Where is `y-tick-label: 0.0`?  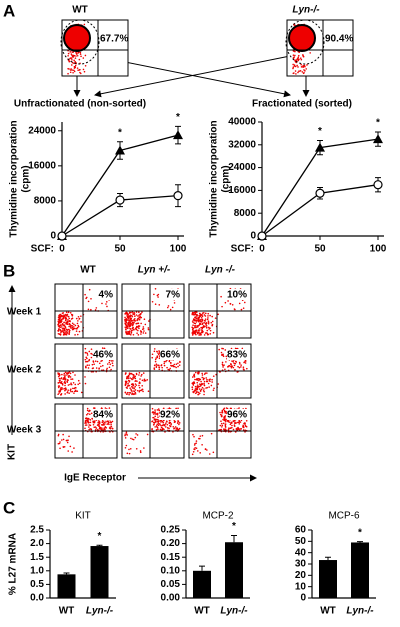 y-tick-label: 0.0 is located at coordinates (37, 598).